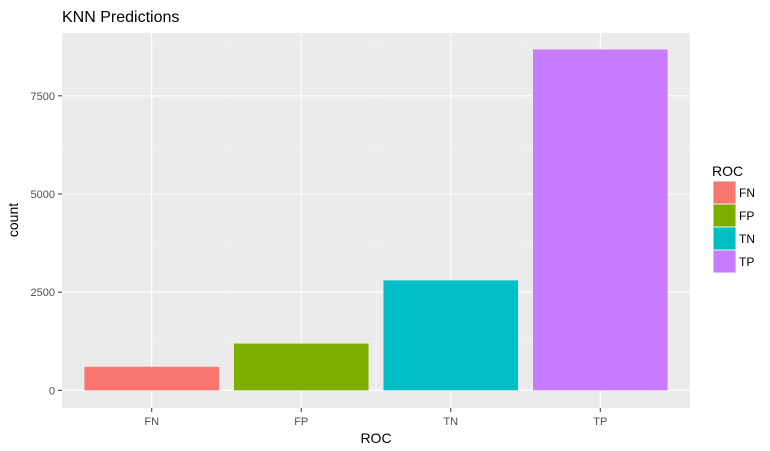 This screenshot has width=770, height=451. Describe the element at coordinates (46, 244) in the screenshot. I see `y-axis-ticks: 0 2500 5000 7500` at that location.